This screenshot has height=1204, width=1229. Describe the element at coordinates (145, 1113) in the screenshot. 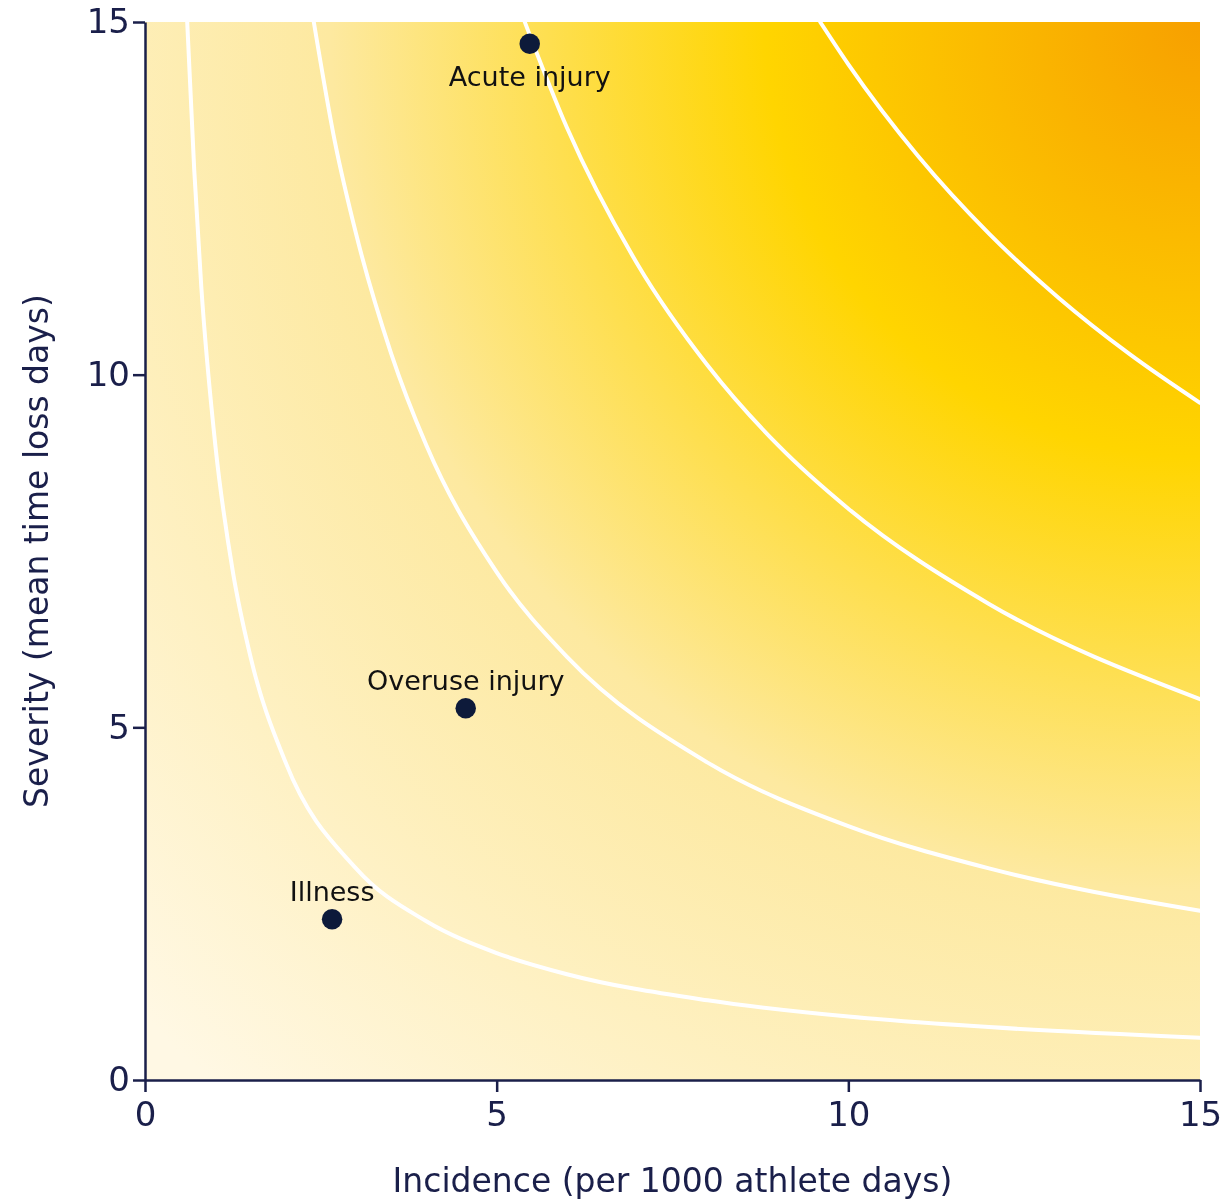

I see `x-tick-label: 0` at that location.